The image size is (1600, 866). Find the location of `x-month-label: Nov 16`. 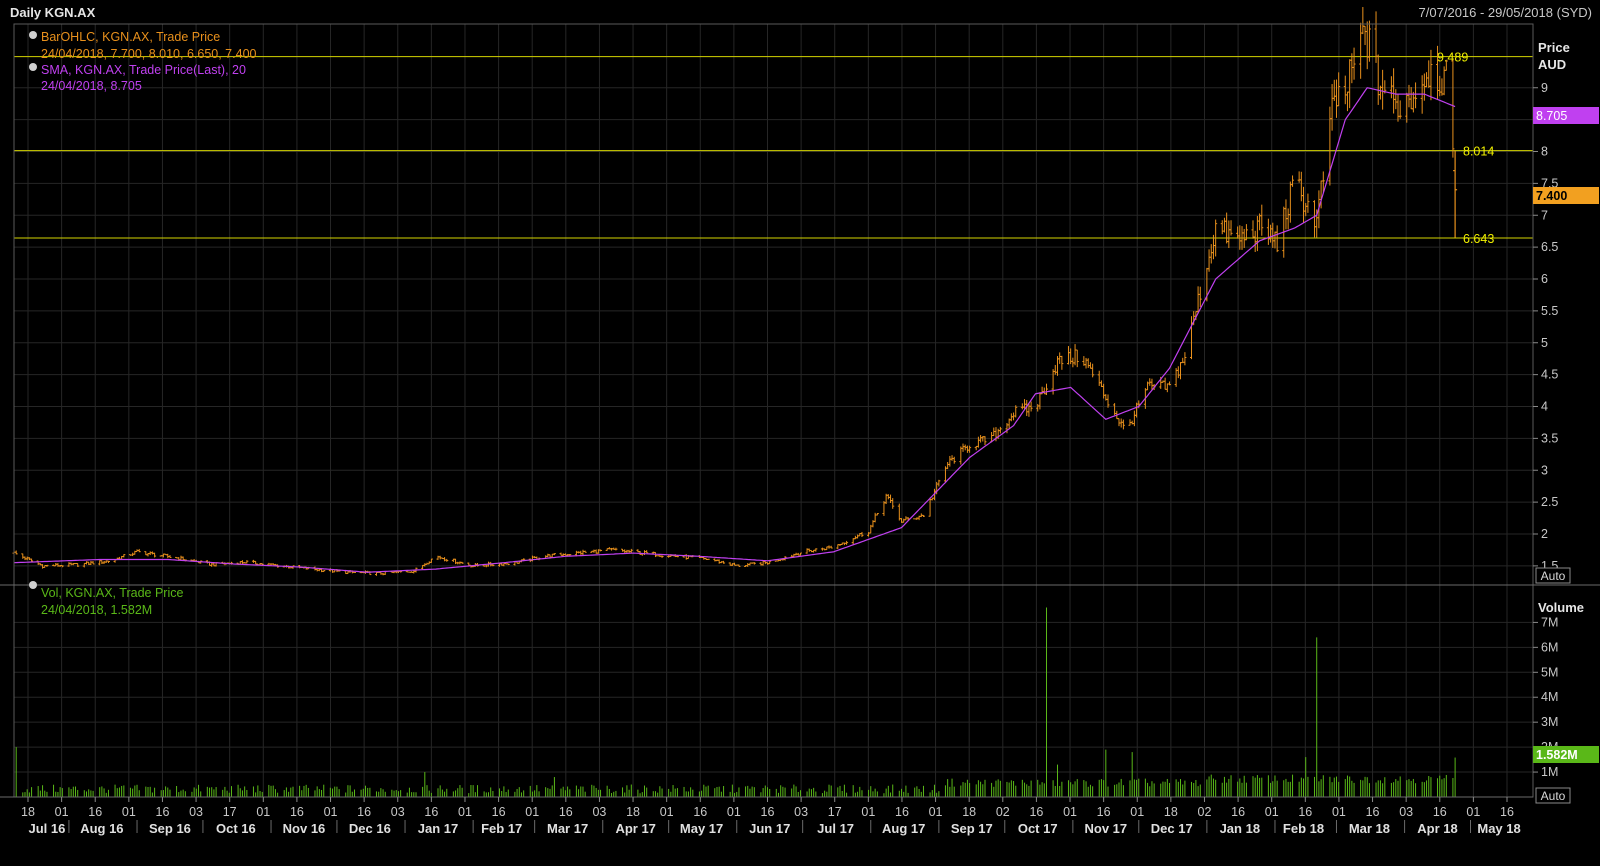

x-month-label: Nov 16 is located at coordinates (304, 828).